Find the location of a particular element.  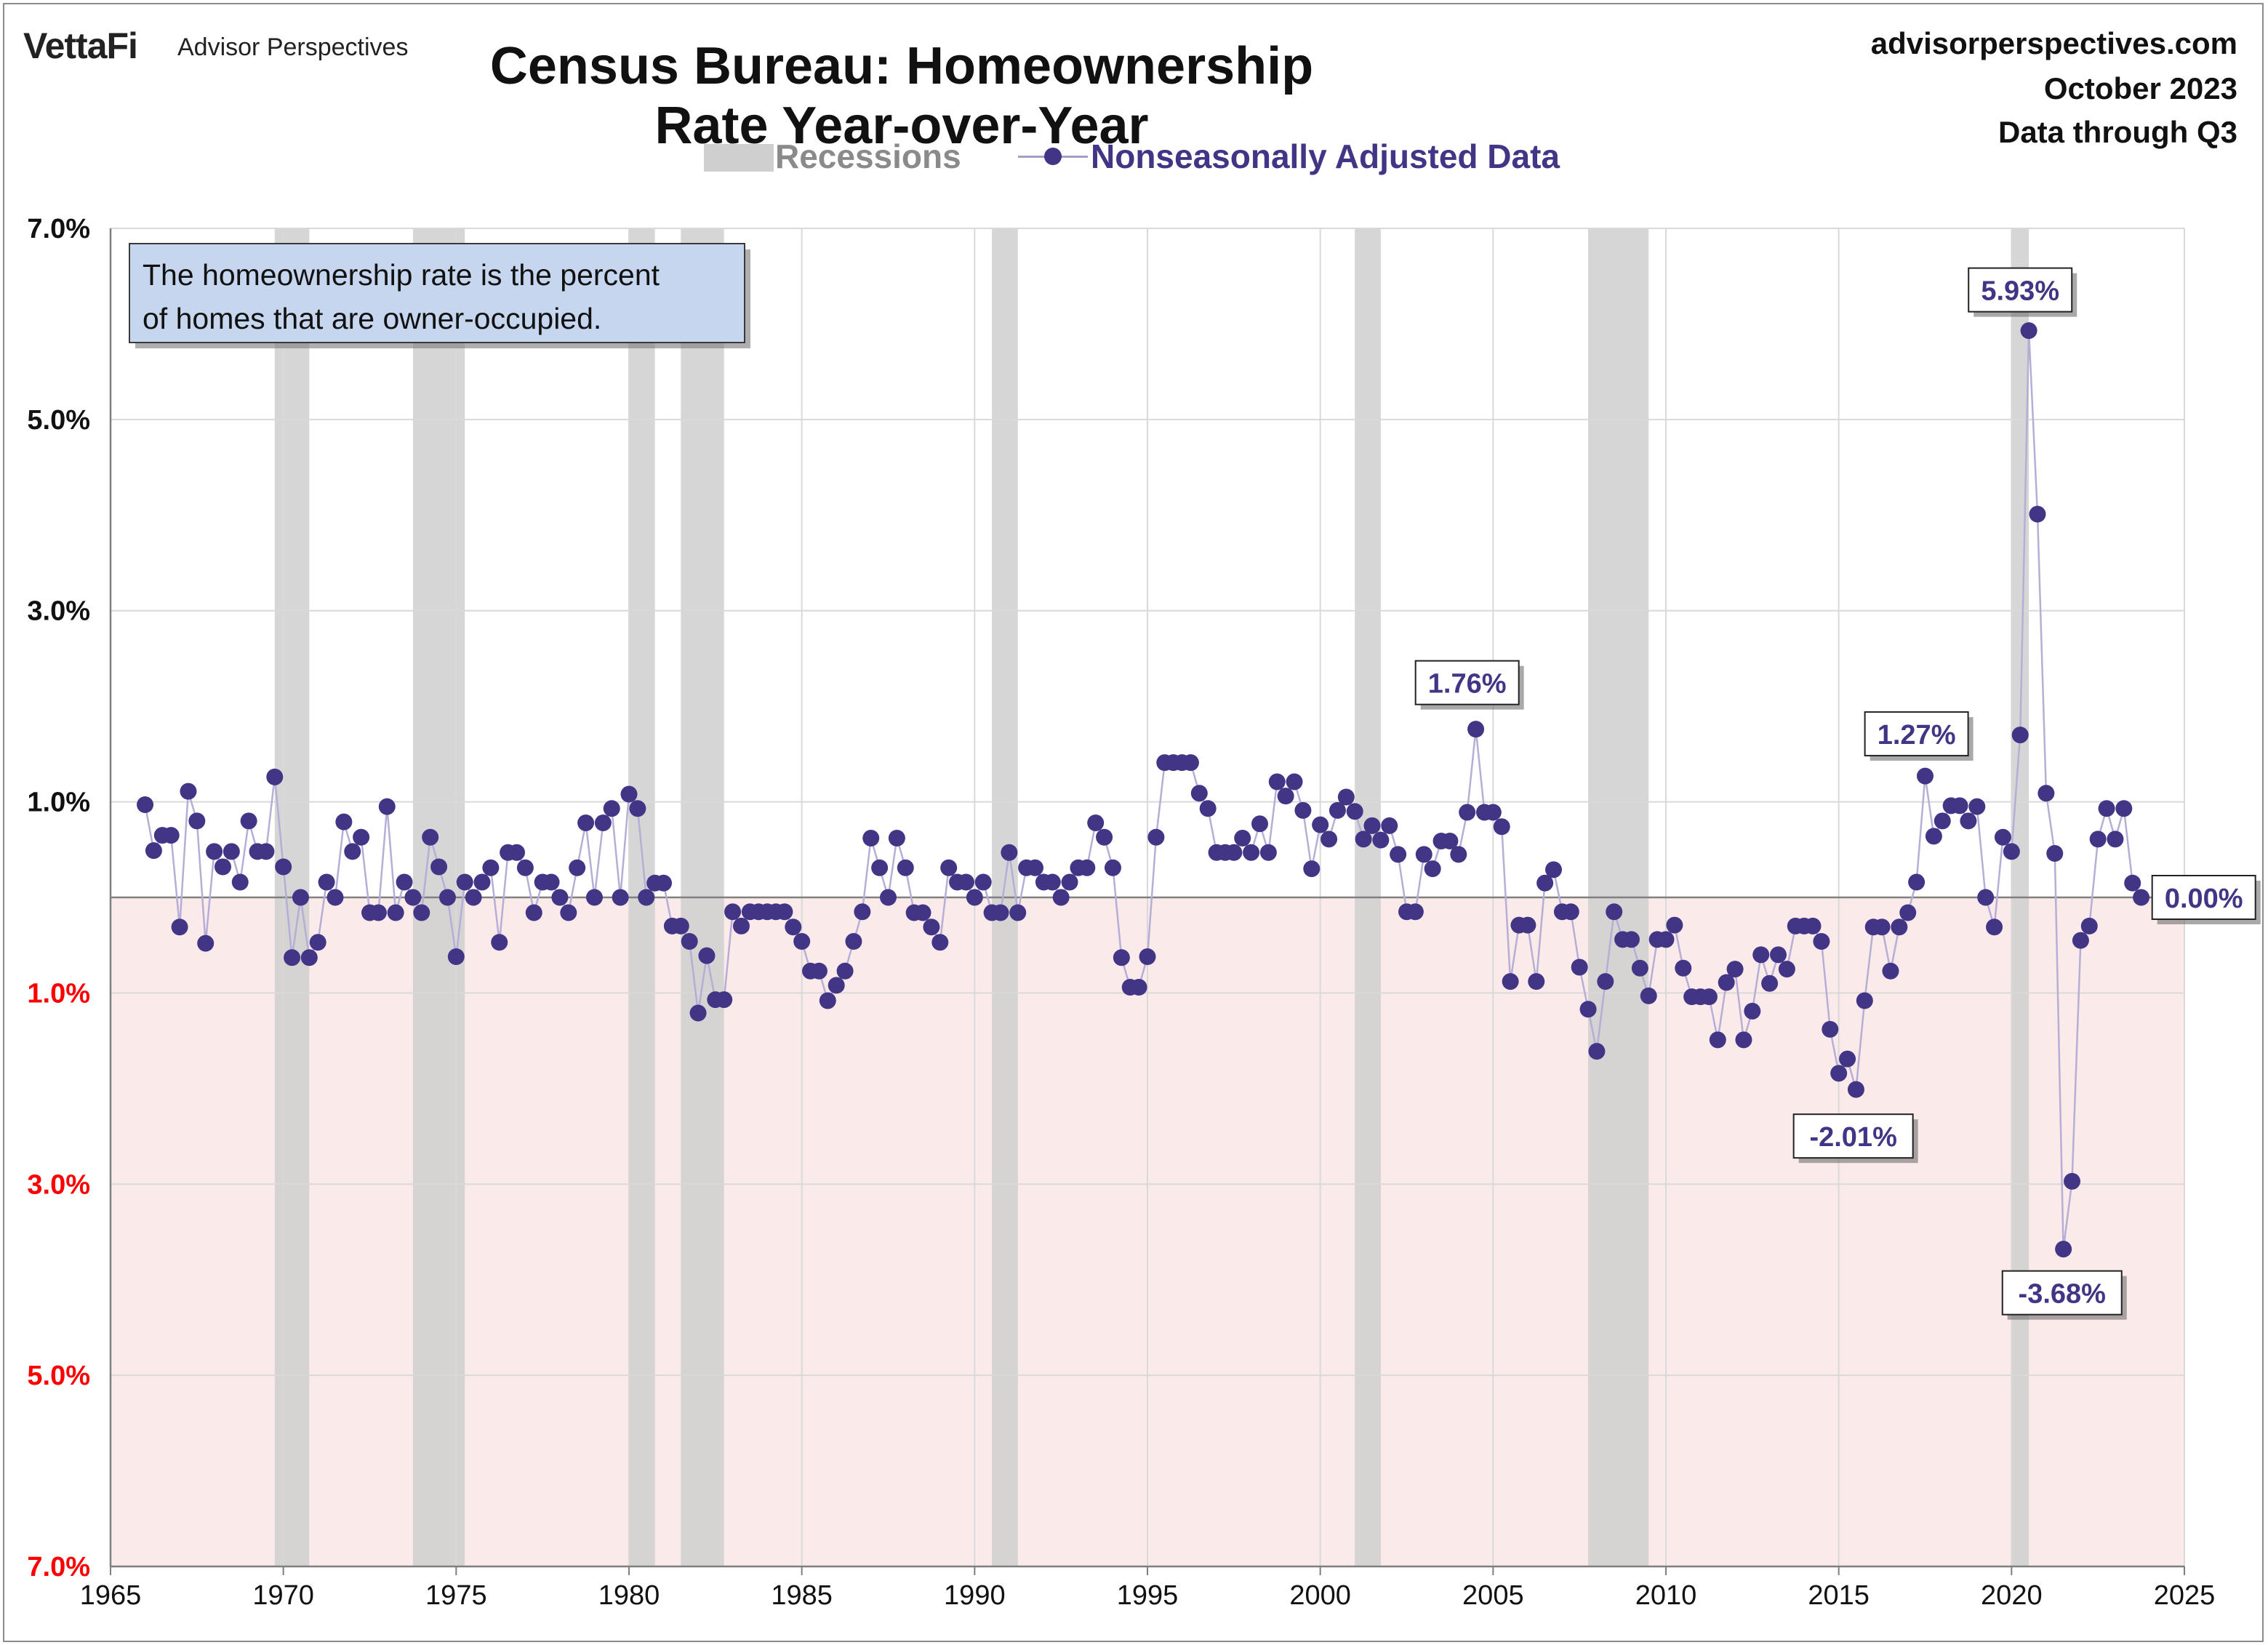

legend-series-label: Nonseasonally Adjusted Data is located at coordinates (1325, 156).